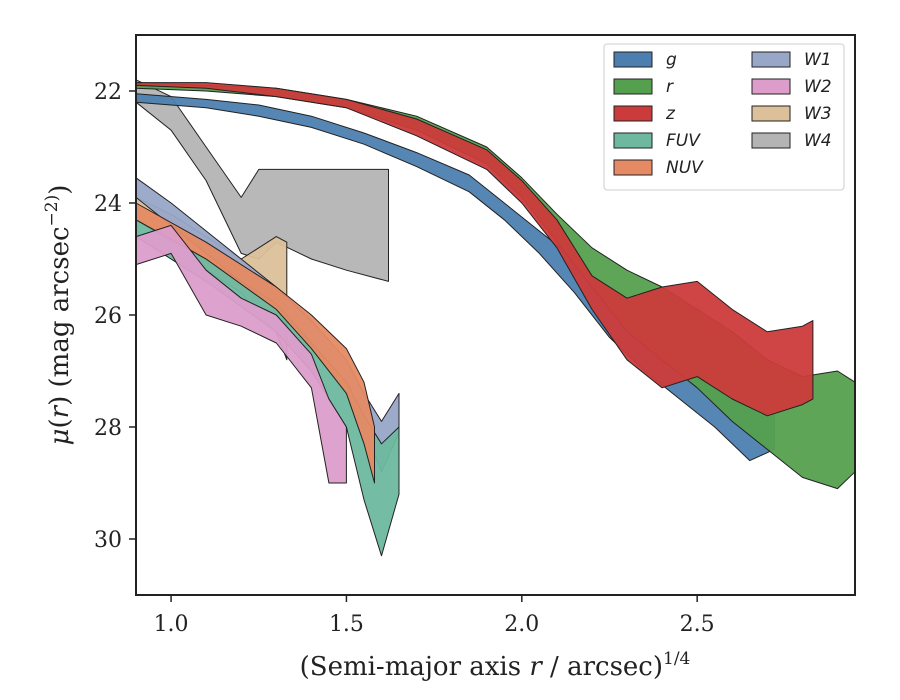  Describe the element at coordinates (434, 616) in the screenshot. I see `x-axis: 1.0 1.5 2.0 2.5` at that location.